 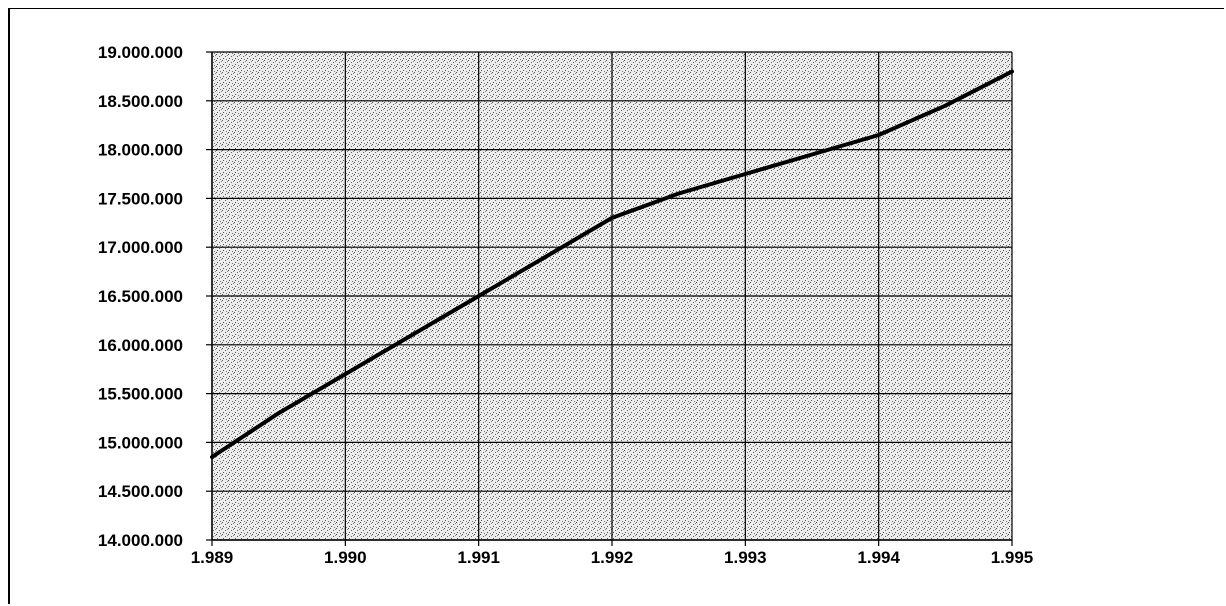 I want to click on y-tick-label: 17.000.000, so click(x=140, y=247).